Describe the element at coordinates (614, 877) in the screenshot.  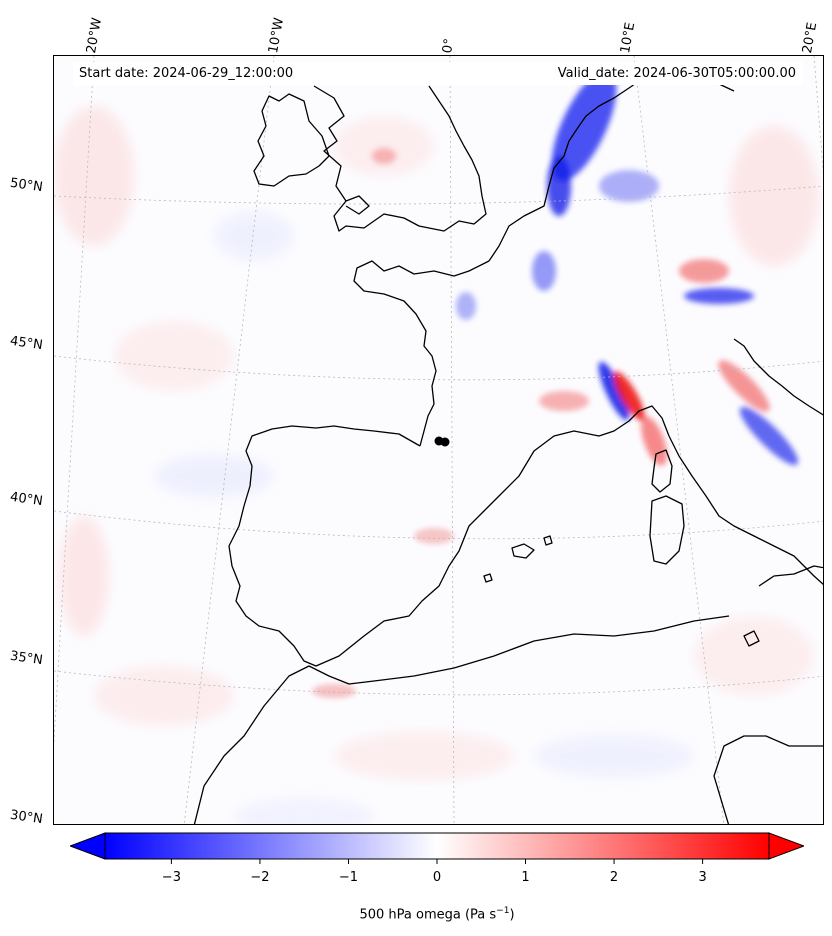
I see `colorbar-tick-label: 2` at that location.